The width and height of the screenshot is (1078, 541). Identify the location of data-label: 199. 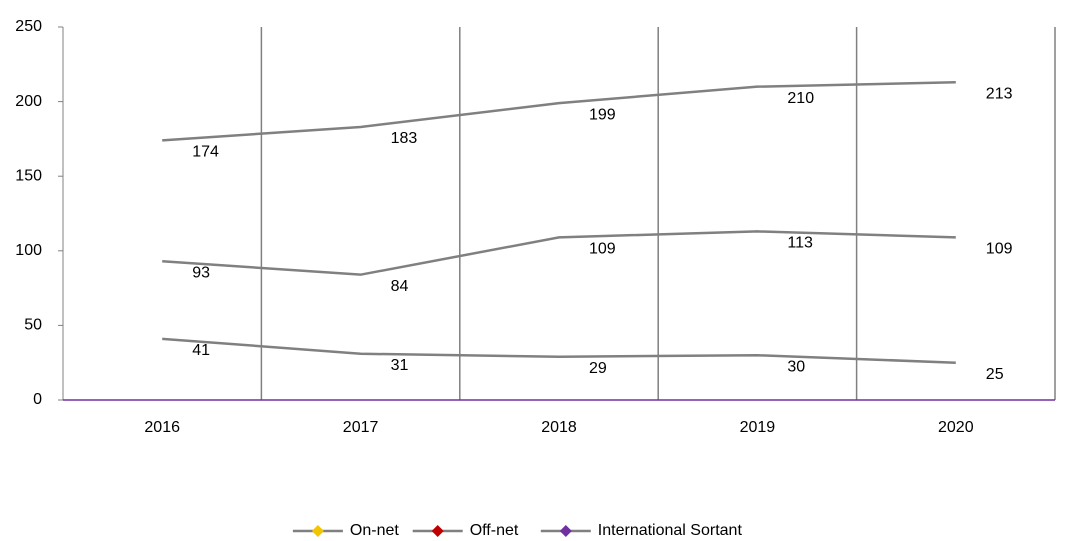
(602, 114).